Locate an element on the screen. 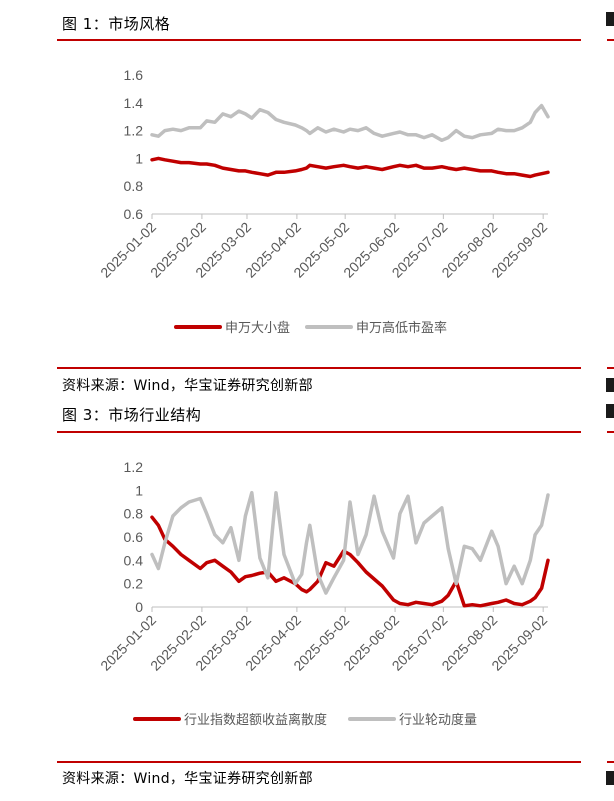 The height and width of the screenshot is (801, 614). figure-1-bottom-rule is located at coordinates (319, 368).